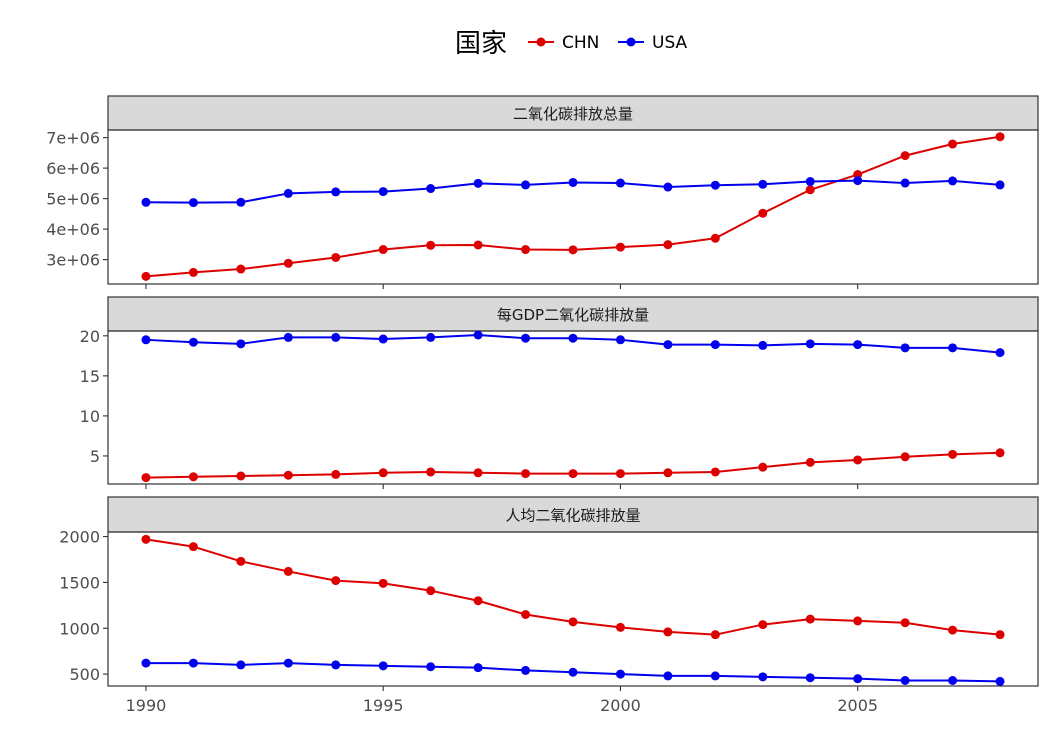 The height and width of the screenshot is (750, 1050). I want to click on y-tick-label: 500, so click(84, 674).